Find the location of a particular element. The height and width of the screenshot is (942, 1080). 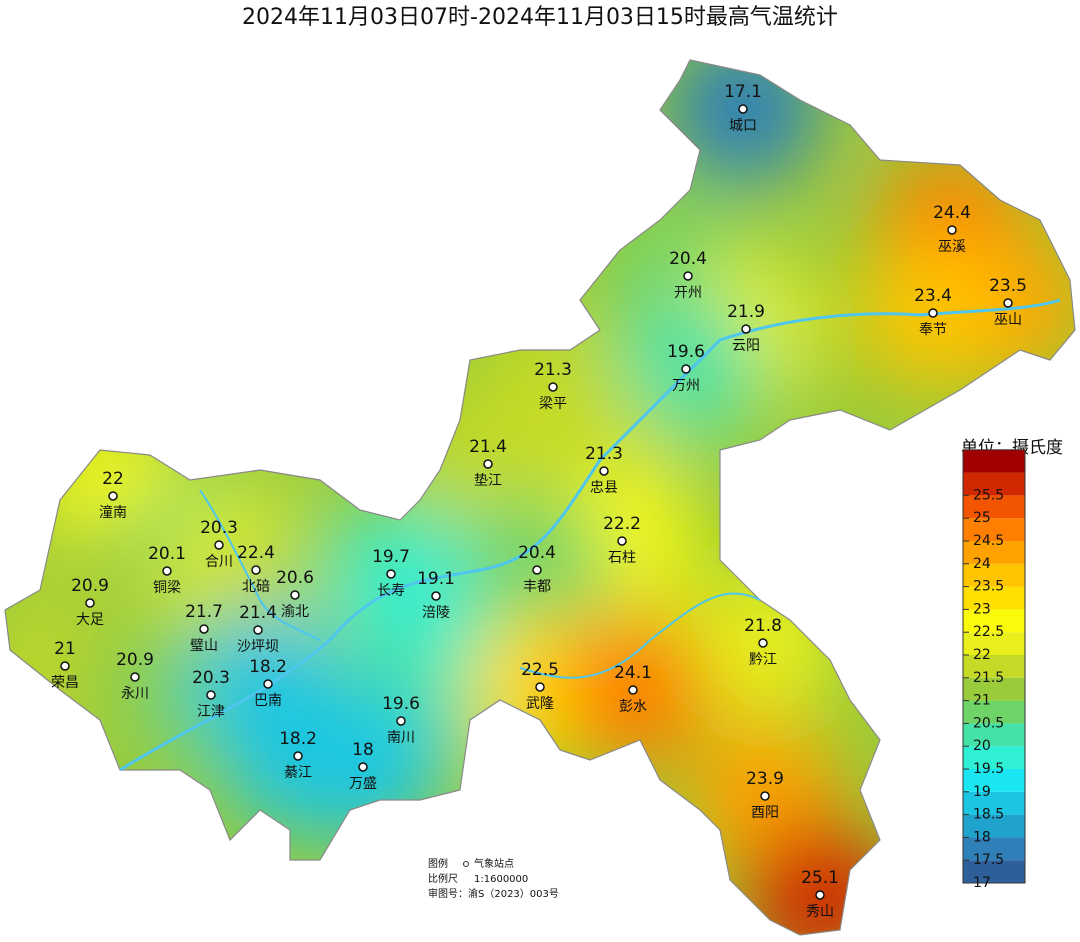

station-value: 21 is located at coordinates (65, 649).